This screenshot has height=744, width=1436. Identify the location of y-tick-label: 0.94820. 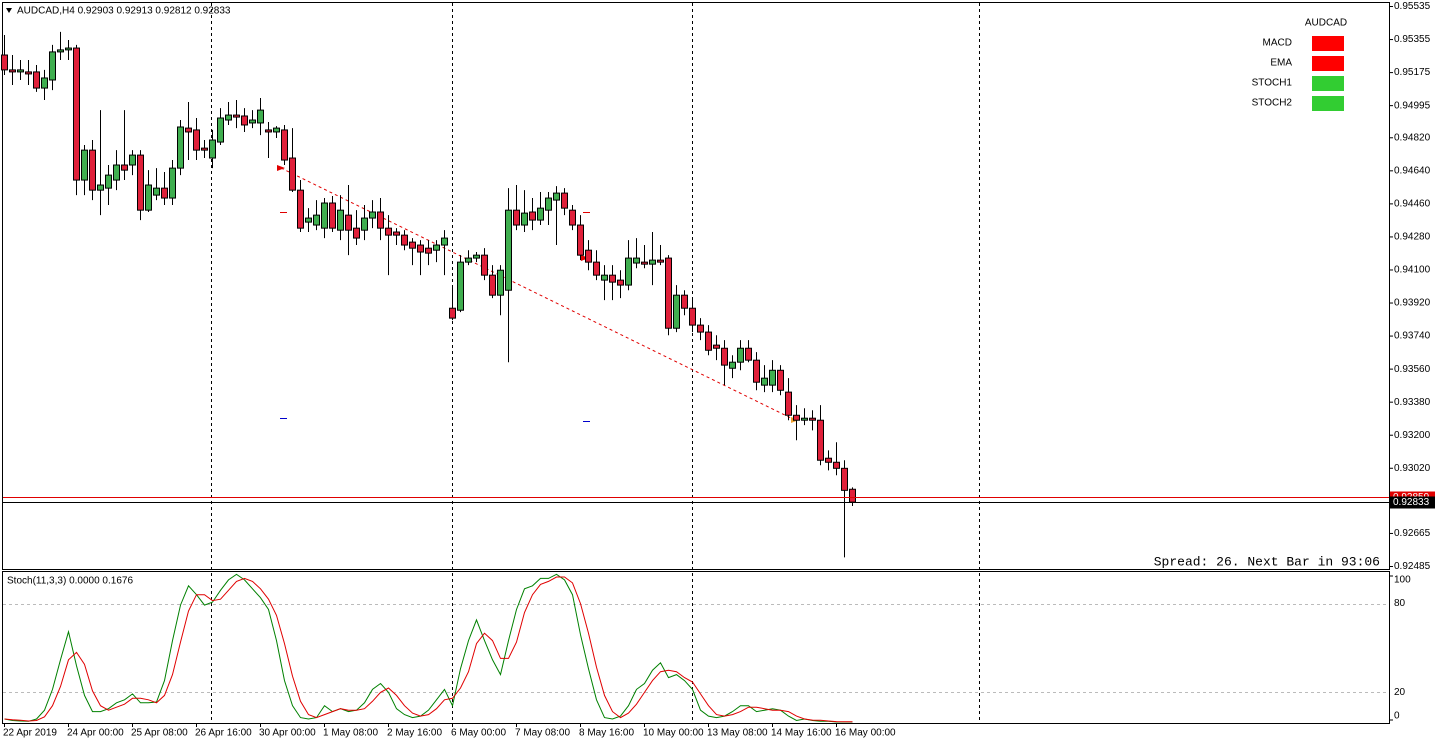
(1412, 137).